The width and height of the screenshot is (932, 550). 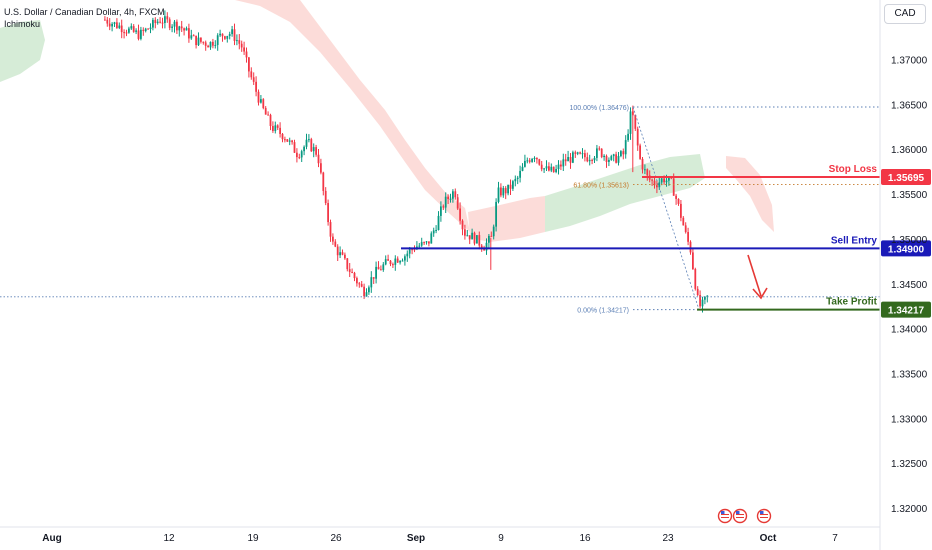 I want to click on y-tick-label: 1.36500, so click(x=909, y=105).